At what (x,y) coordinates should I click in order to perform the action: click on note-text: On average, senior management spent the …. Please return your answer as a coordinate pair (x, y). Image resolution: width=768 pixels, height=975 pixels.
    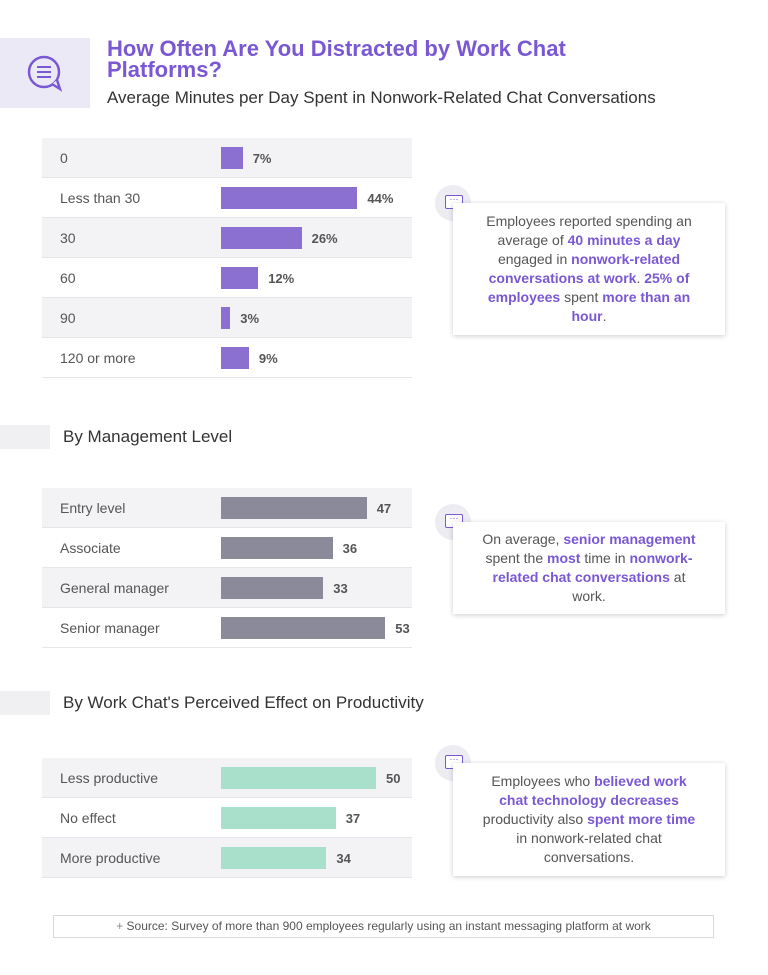
    Looking at the image, I should click on (589, 568).